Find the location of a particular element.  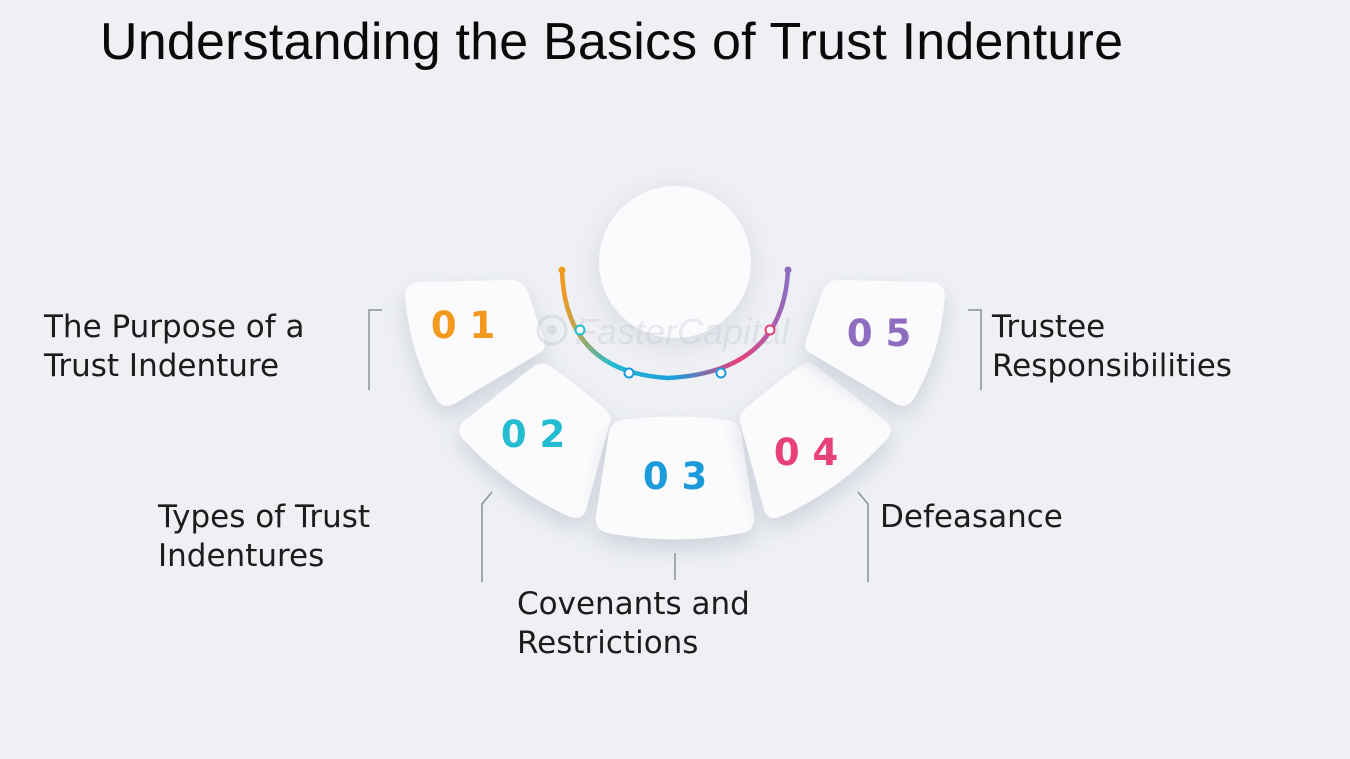

number-03: 0 3 is located at coordinates (675, 476).